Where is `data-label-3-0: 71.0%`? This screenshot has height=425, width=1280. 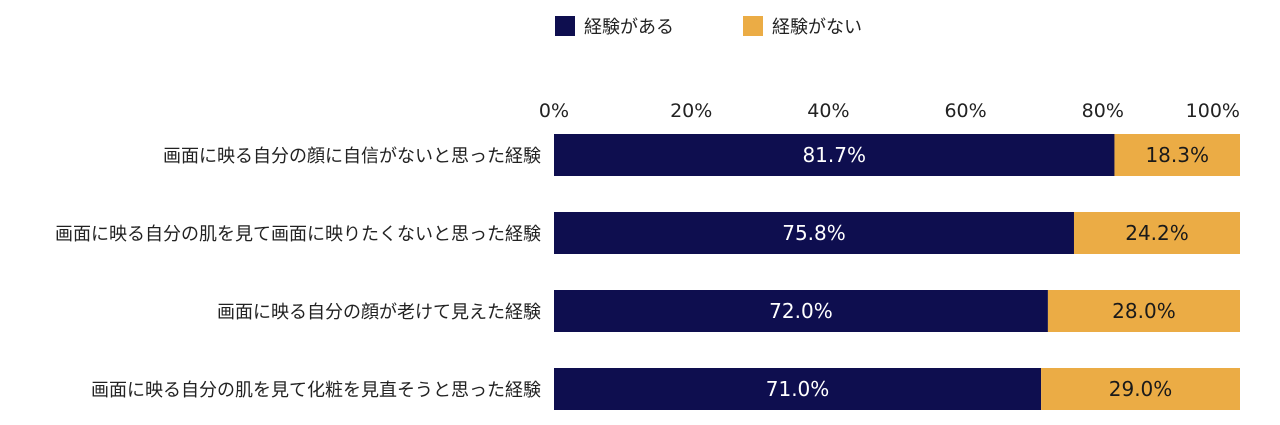
data-label-3-0: 71.0% is located at coordinates (798, 389).